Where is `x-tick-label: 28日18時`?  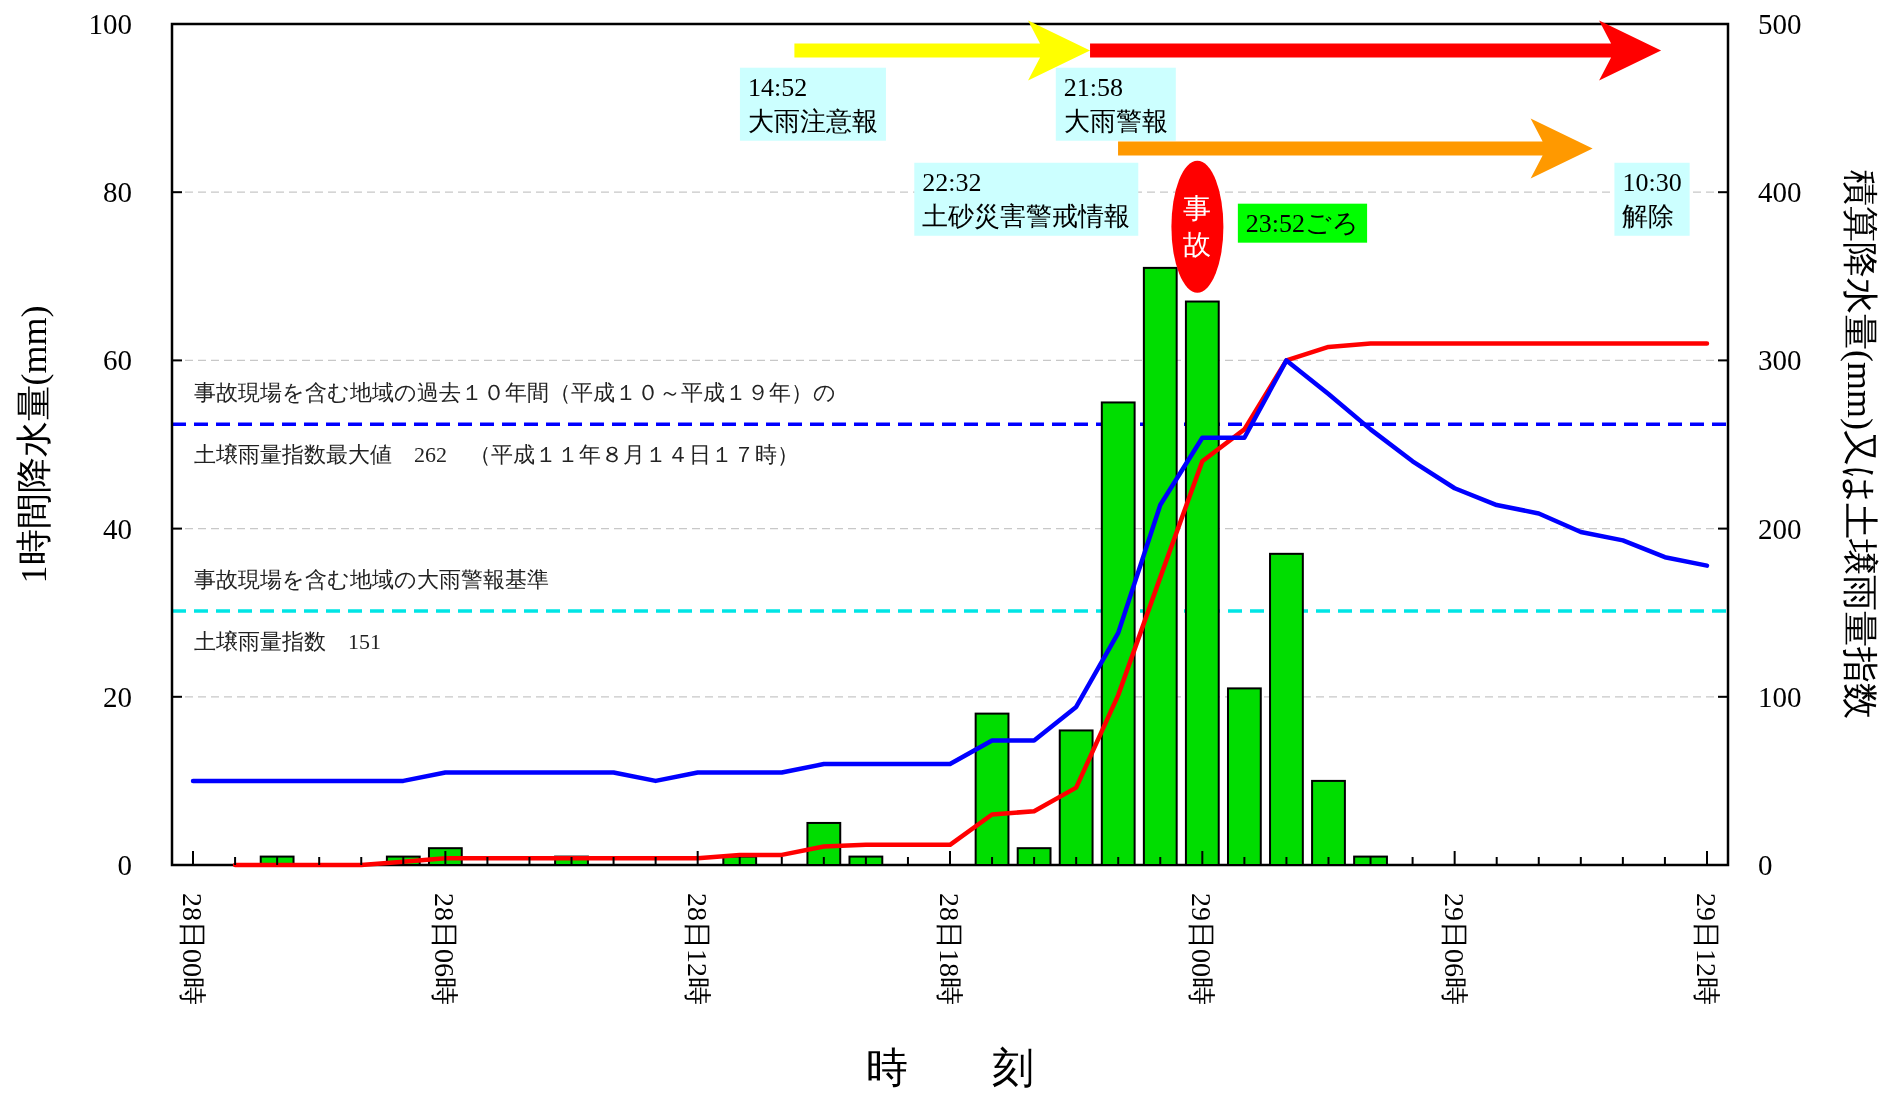 x-tick-label: 28日18時 is located at coordinates (949, 949).